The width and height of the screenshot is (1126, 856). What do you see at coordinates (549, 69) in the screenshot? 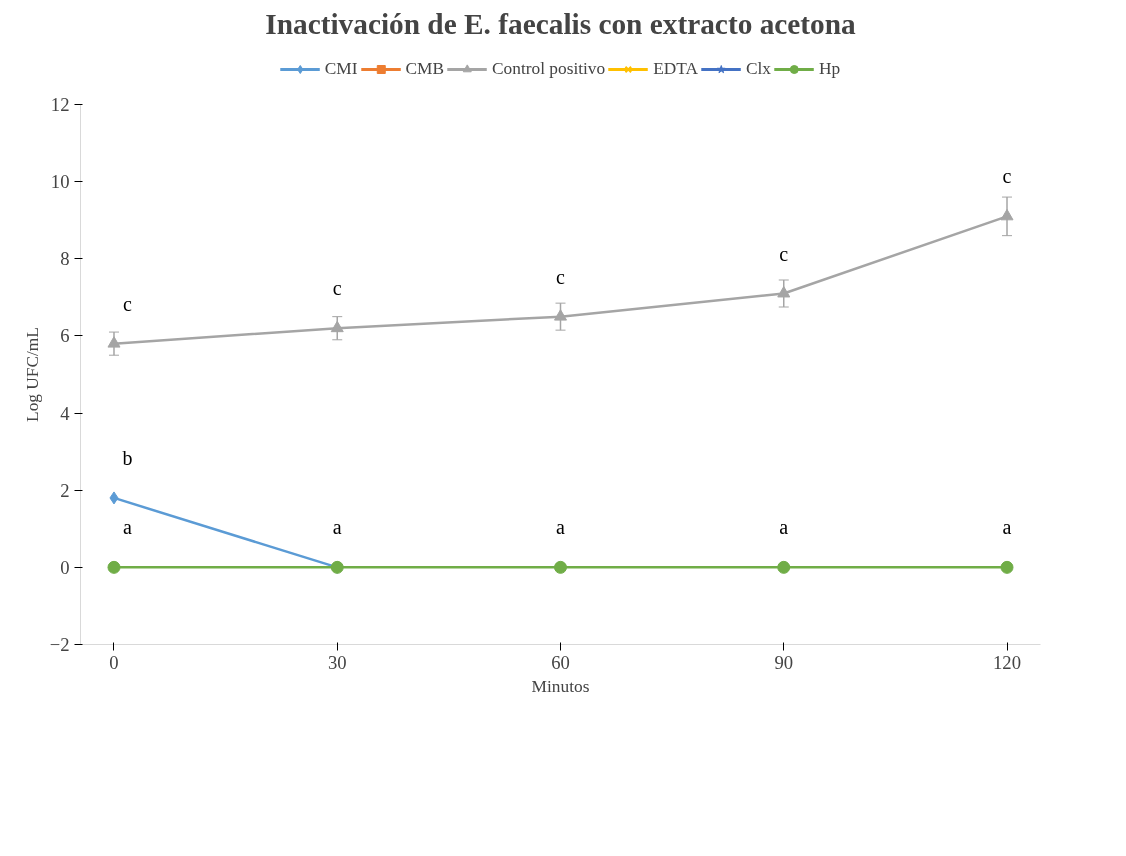
I see `legend-label: Control positivo` at bounding box center [549, 69].